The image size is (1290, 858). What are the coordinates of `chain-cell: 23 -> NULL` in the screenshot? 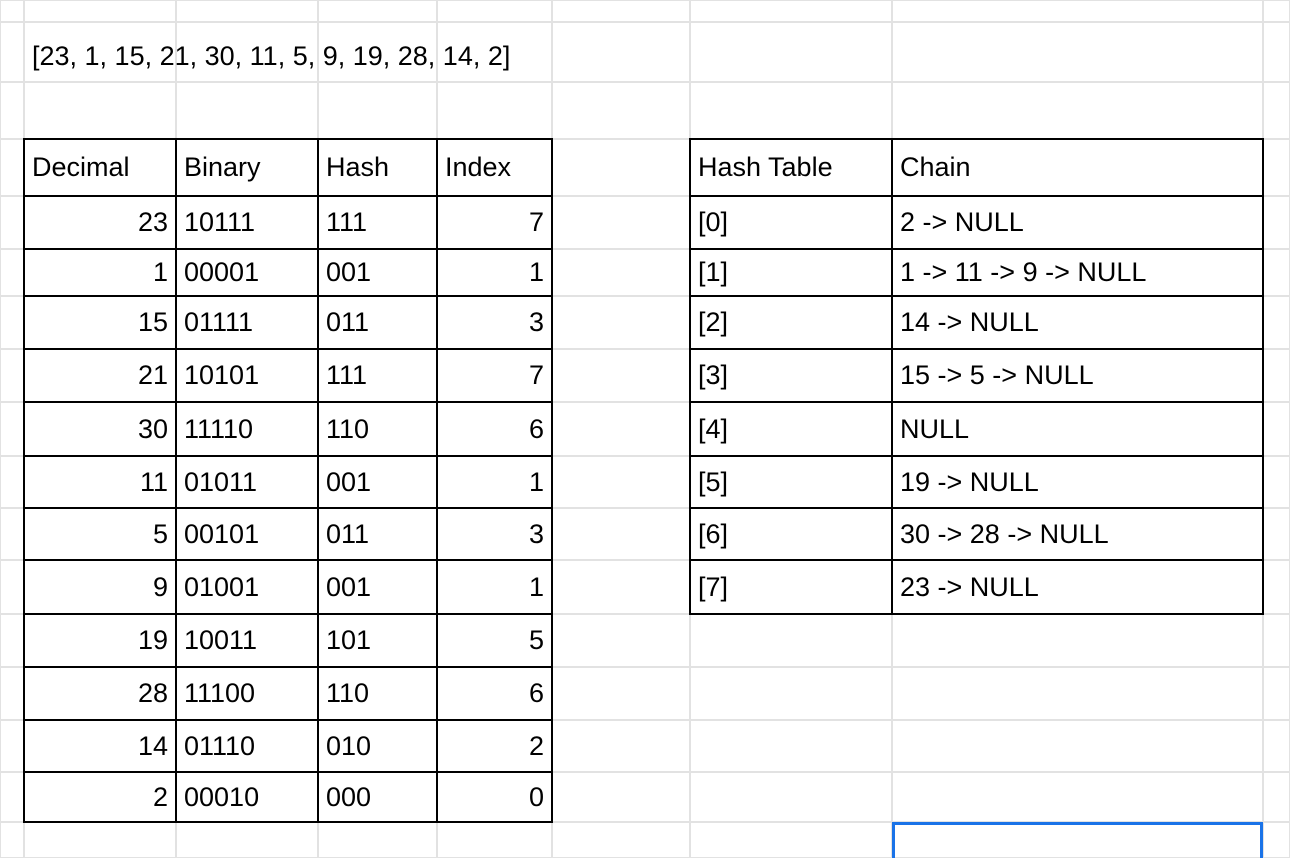 It's located at (969, 586).